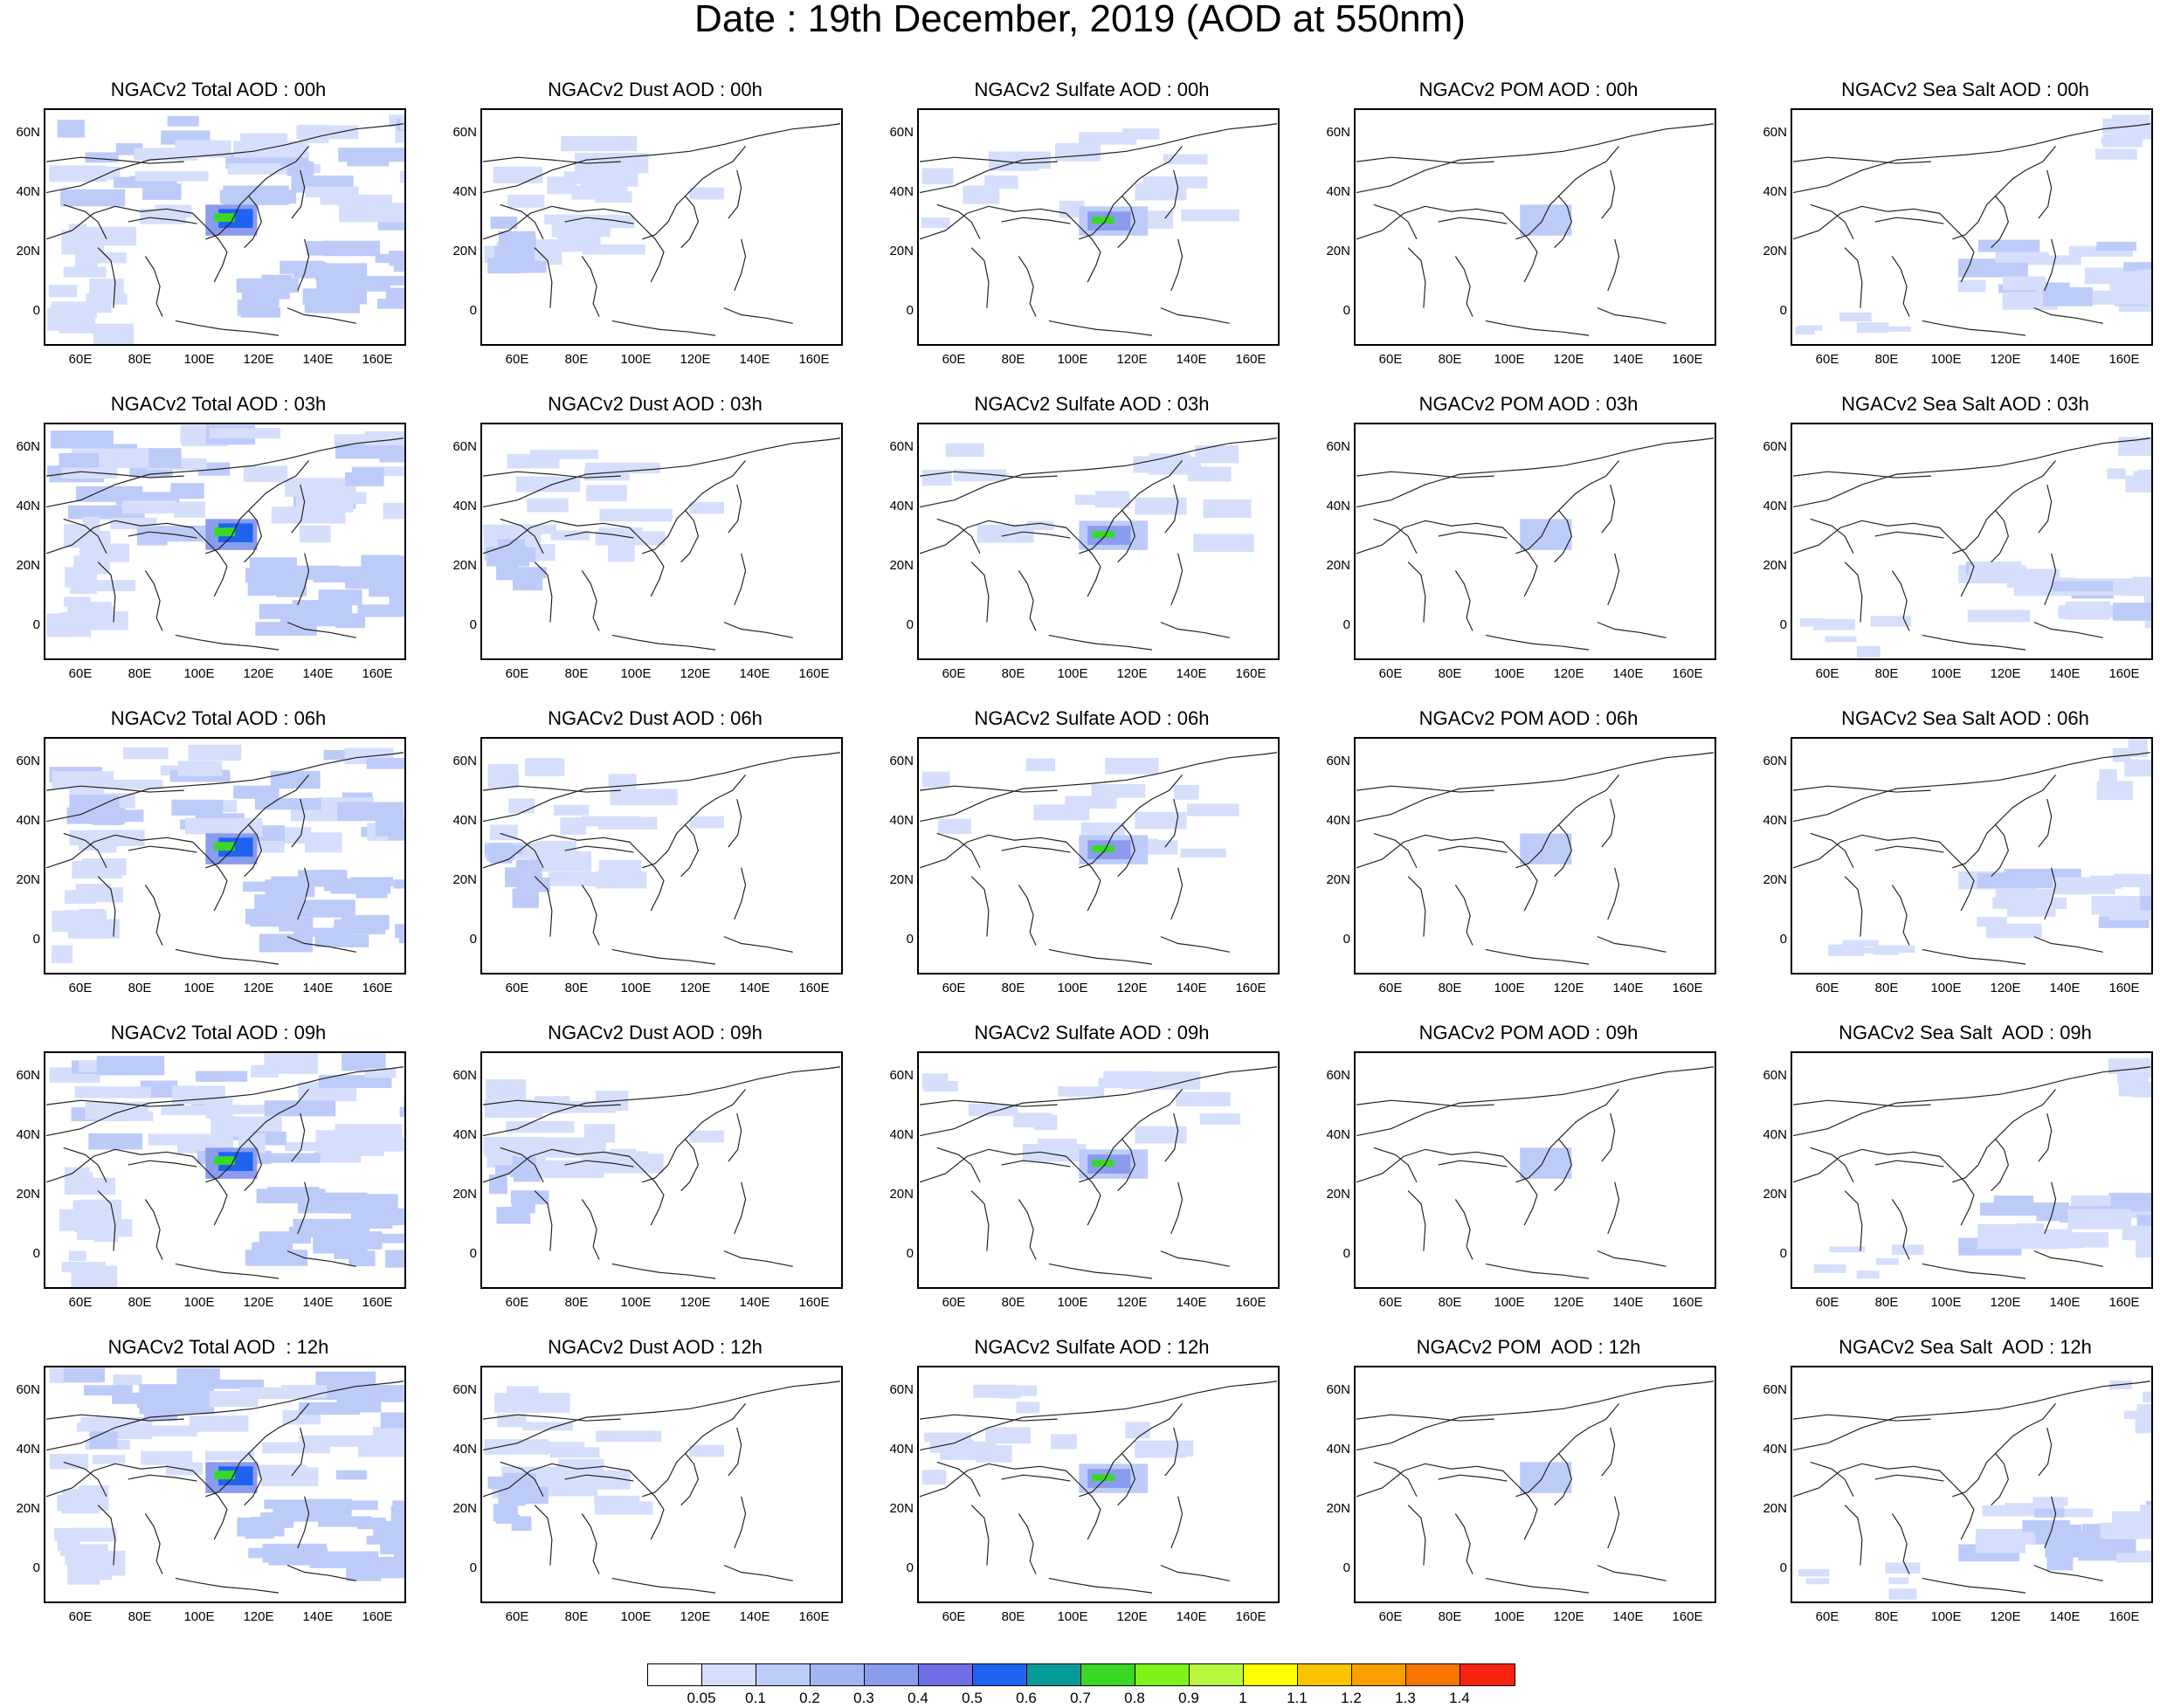  I want to click on panel-title: NGACv2 Total AOD : 09h, so click(218, 1032).